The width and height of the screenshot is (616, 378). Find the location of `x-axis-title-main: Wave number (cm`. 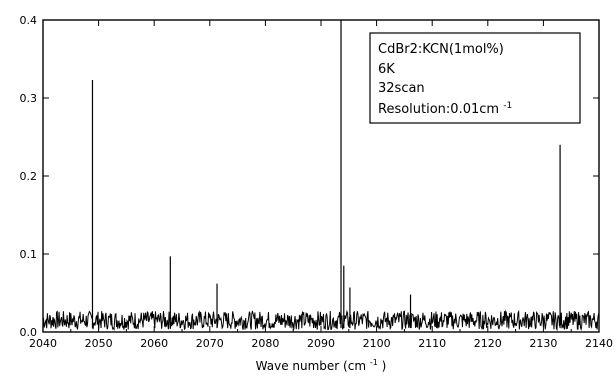

x-axis-title-main: Wave number (cm is located at coordinates (311, 366).